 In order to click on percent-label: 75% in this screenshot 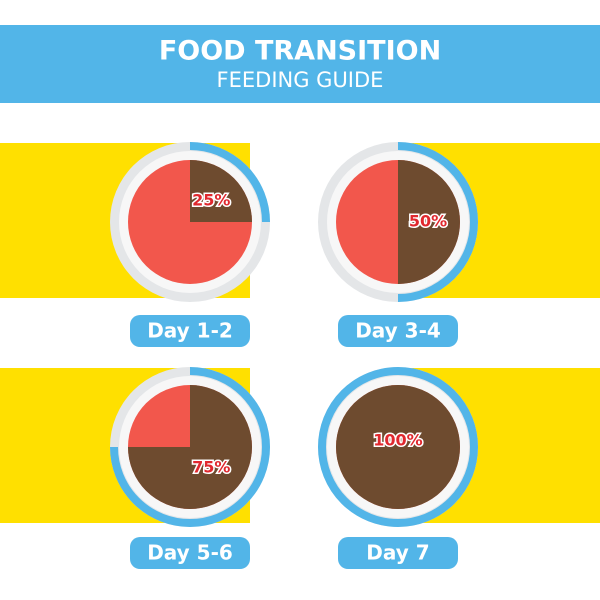, I will do `click(211, 467)`.